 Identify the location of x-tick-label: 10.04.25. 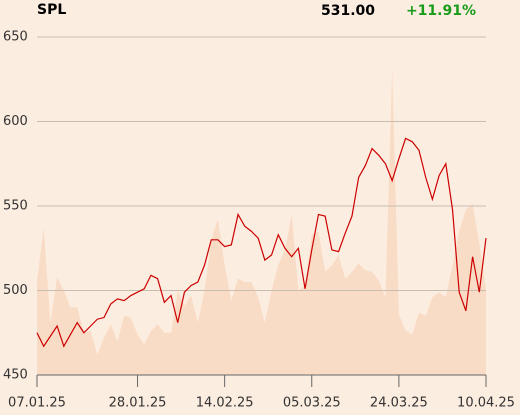
(486, 403).